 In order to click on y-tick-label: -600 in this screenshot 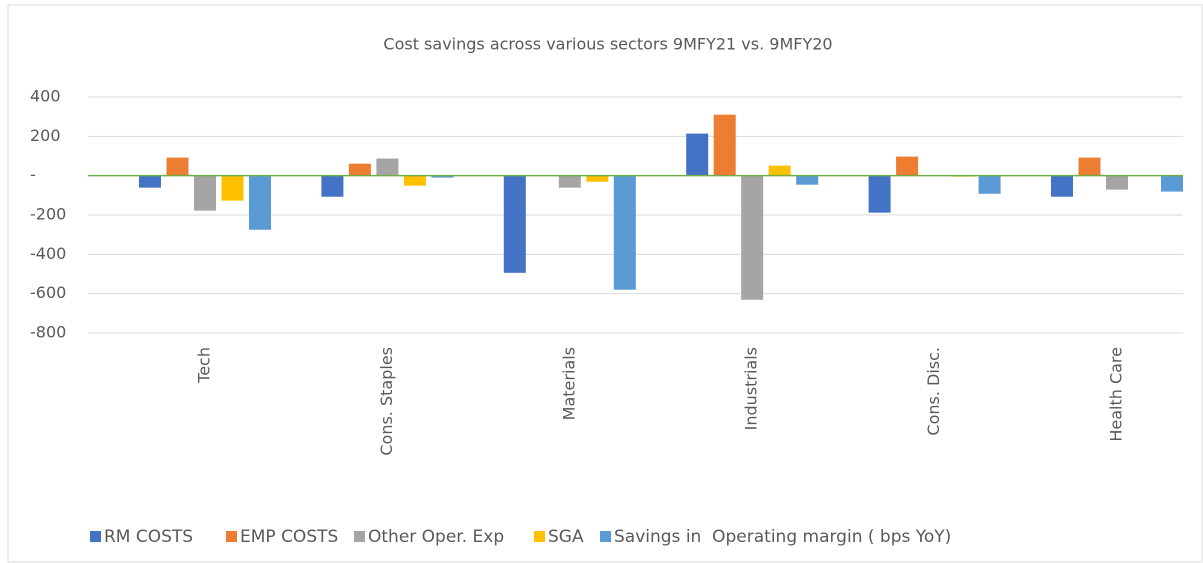, I will do `click(48, 292)`.